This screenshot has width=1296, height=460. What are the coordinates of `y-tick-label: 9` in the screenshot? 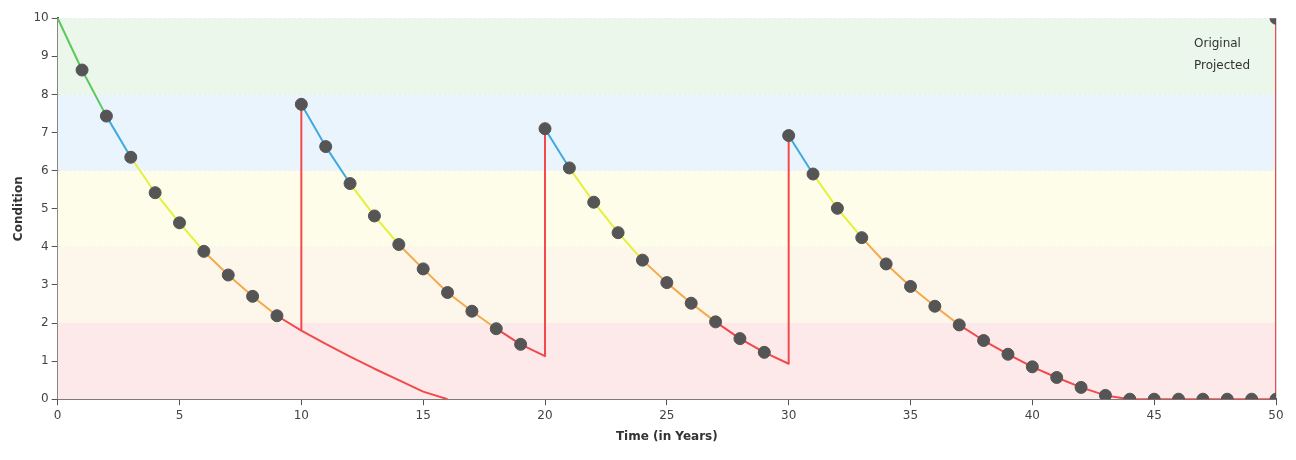 It's located at (45, 55).